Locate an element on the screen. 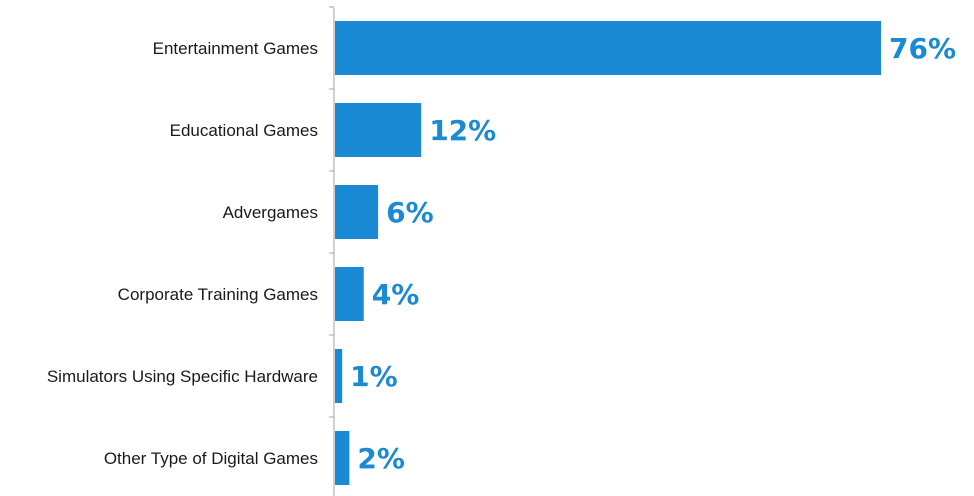  category-label: Simulators Using Specific Hardware is located at coordinates (182, 376).